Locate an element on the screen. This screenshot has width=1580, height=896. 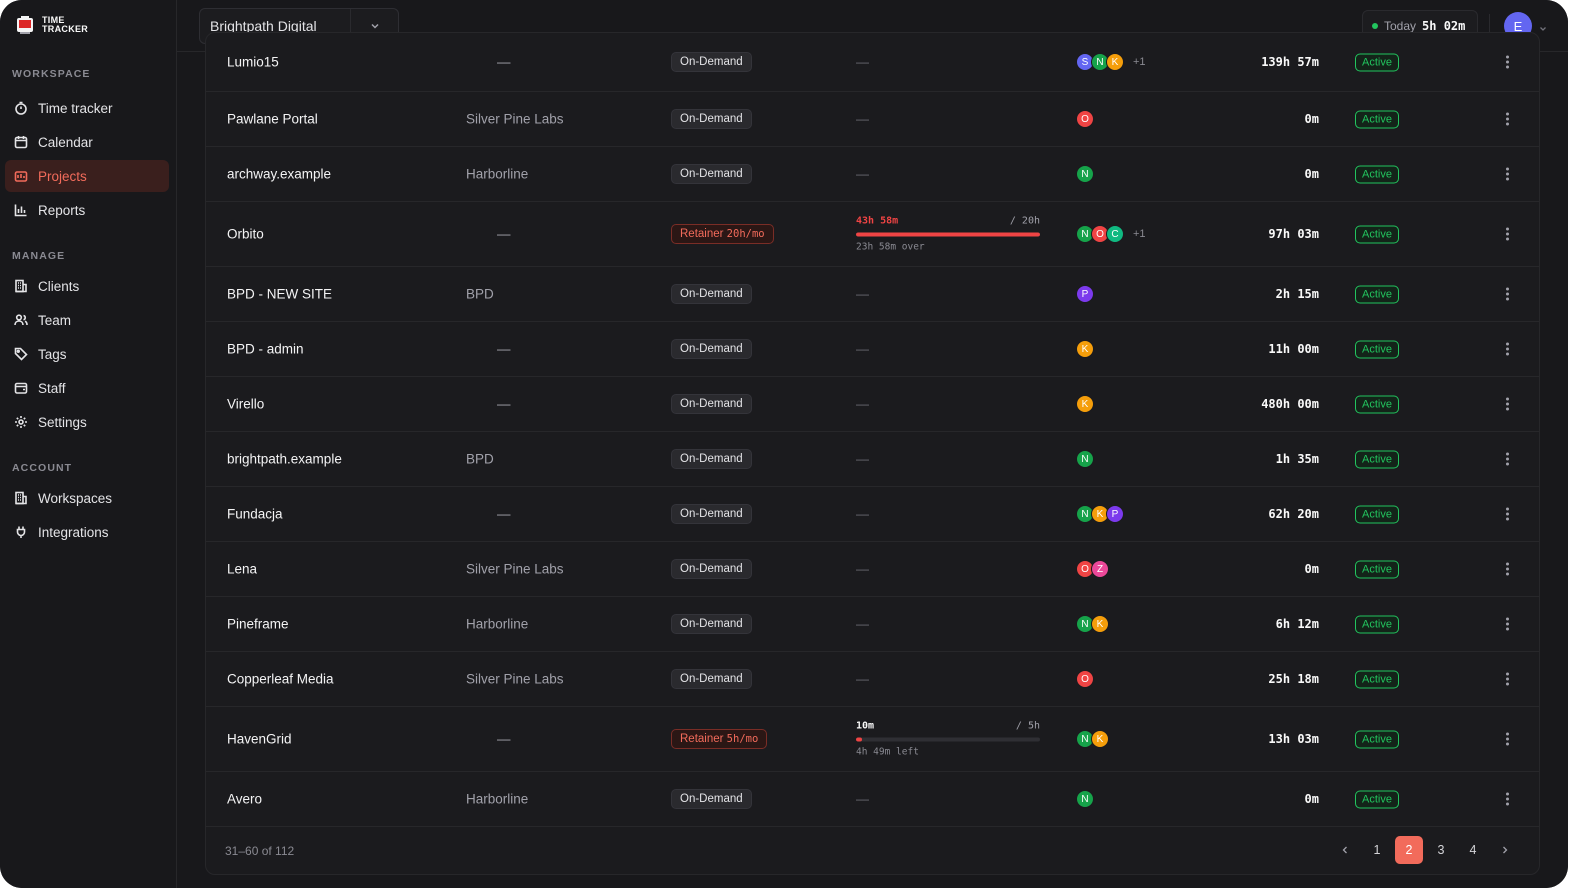
team-avatars: S N K +1 is located at coordinates (1111, 62).